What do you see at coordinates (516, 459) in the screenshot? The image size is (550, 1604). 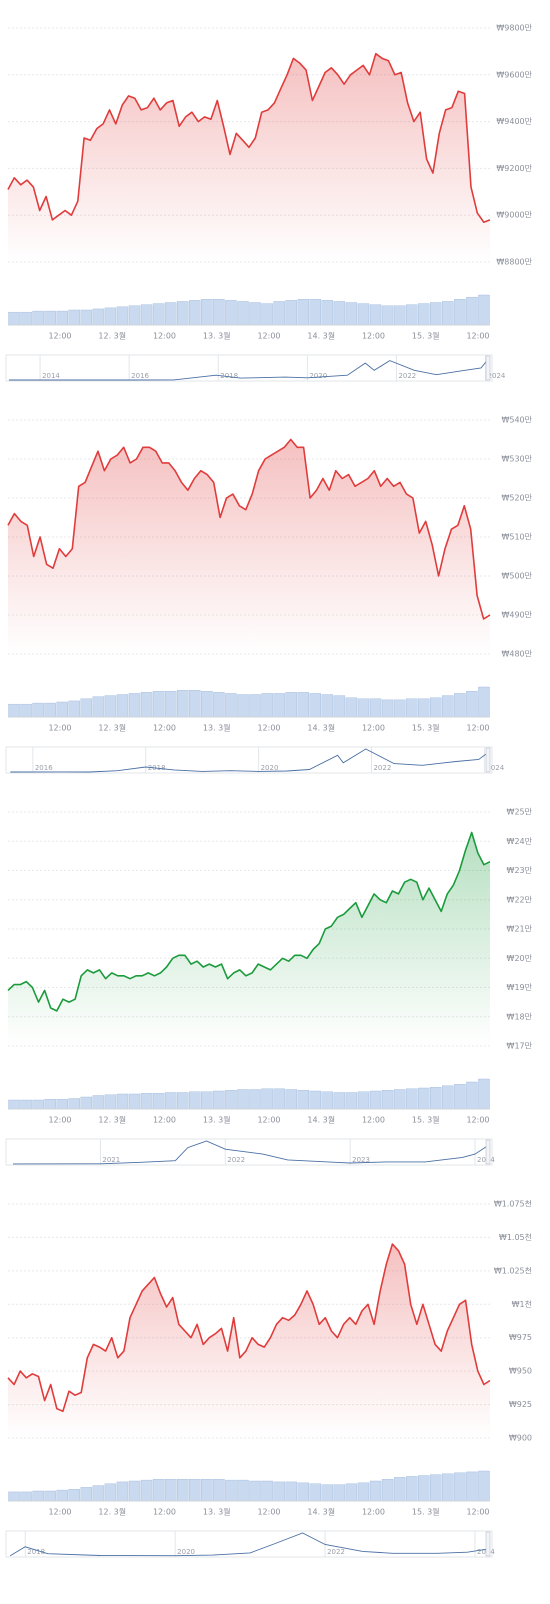 I see `y-tick-label: ₩530만` at bounding box center [516, 459].